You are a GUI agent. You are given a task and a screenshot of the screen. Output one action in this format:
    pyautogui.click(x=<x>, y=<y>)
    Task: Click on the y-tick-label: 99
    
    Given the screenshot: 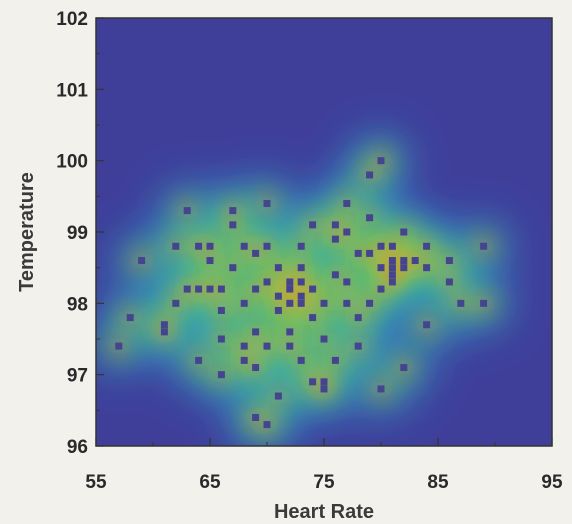 What is the action you would take?
    pyautogui.click(x=77, y=233)
    